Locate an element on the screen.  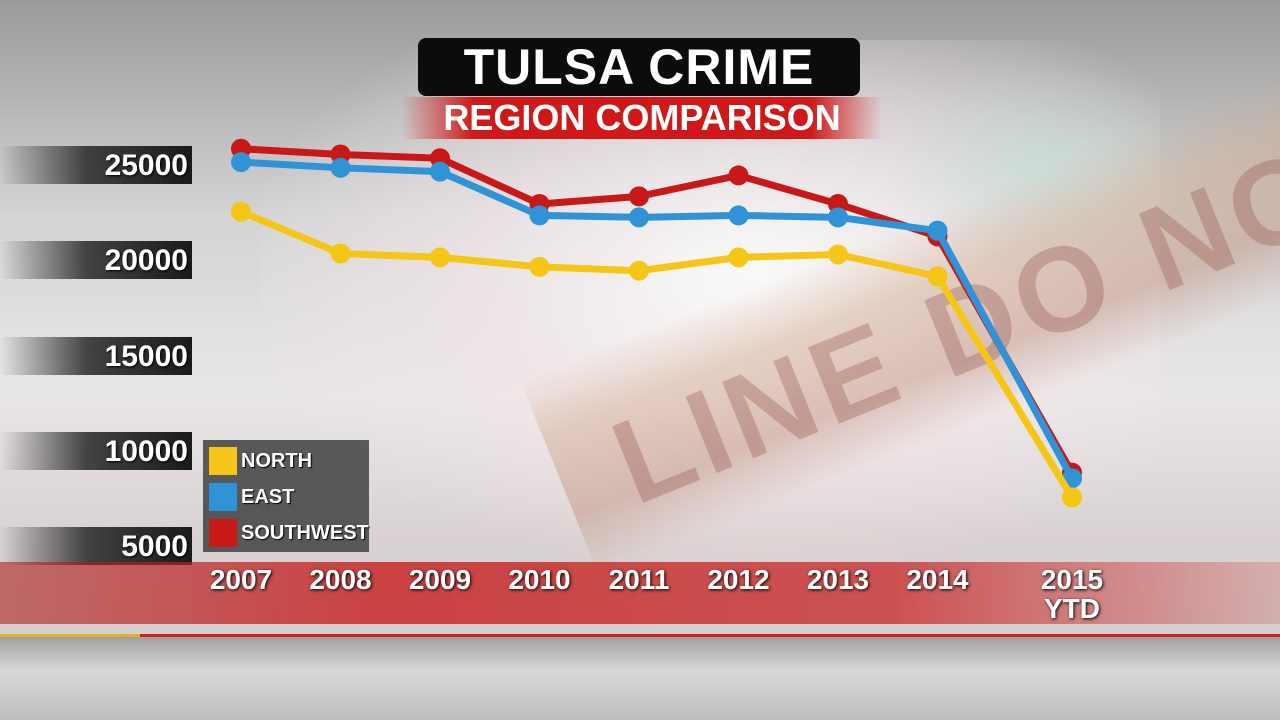
x-tick-label-line1: 2007 is located at coordinates (241, 579).